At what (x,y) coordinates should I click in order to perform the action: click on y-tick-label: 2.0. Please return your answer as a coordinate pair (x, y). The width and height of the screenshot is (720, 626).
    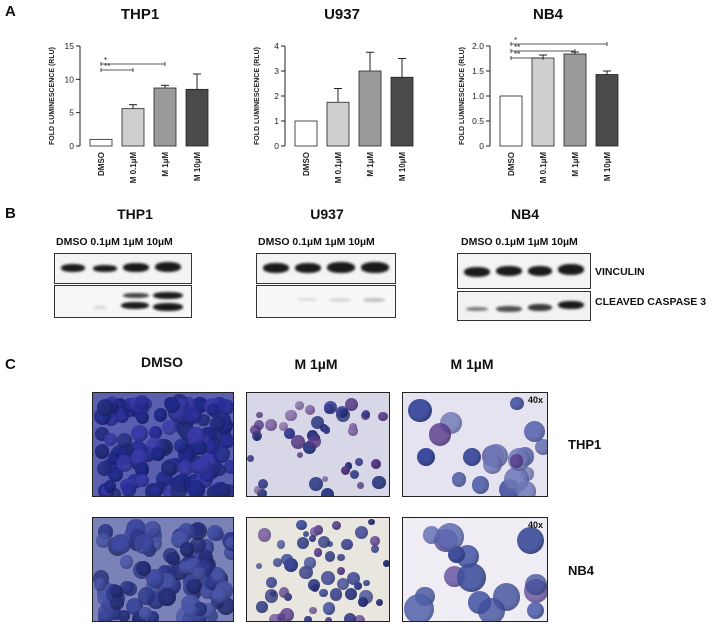
    Looking at the image, I should click on (478, 46).